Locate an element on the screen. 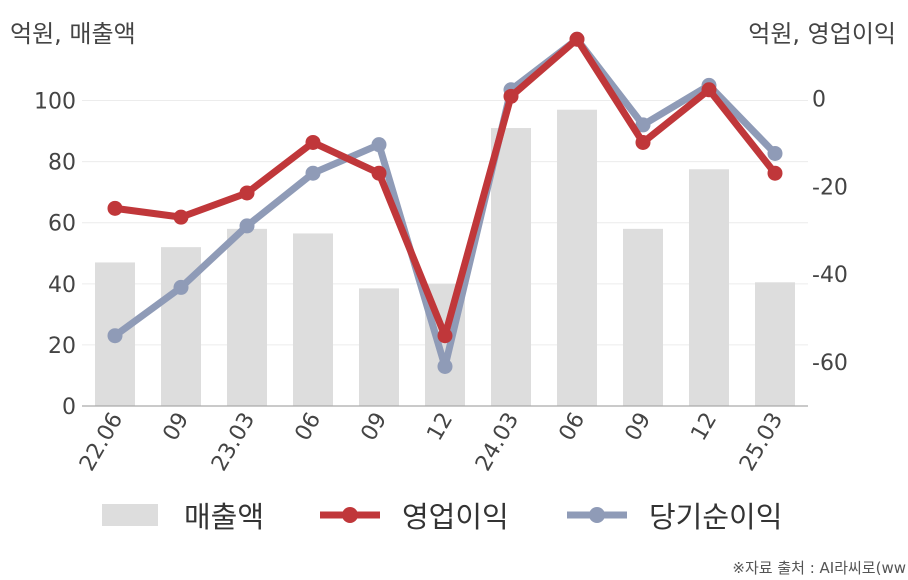 The image size is (908, 580). left-tick-label: 0 is located at coordinates (69, 407).